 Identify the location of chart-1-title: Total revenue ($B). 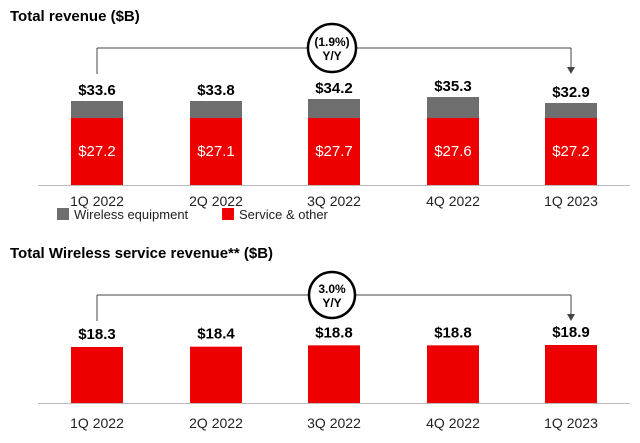
(75, 16).